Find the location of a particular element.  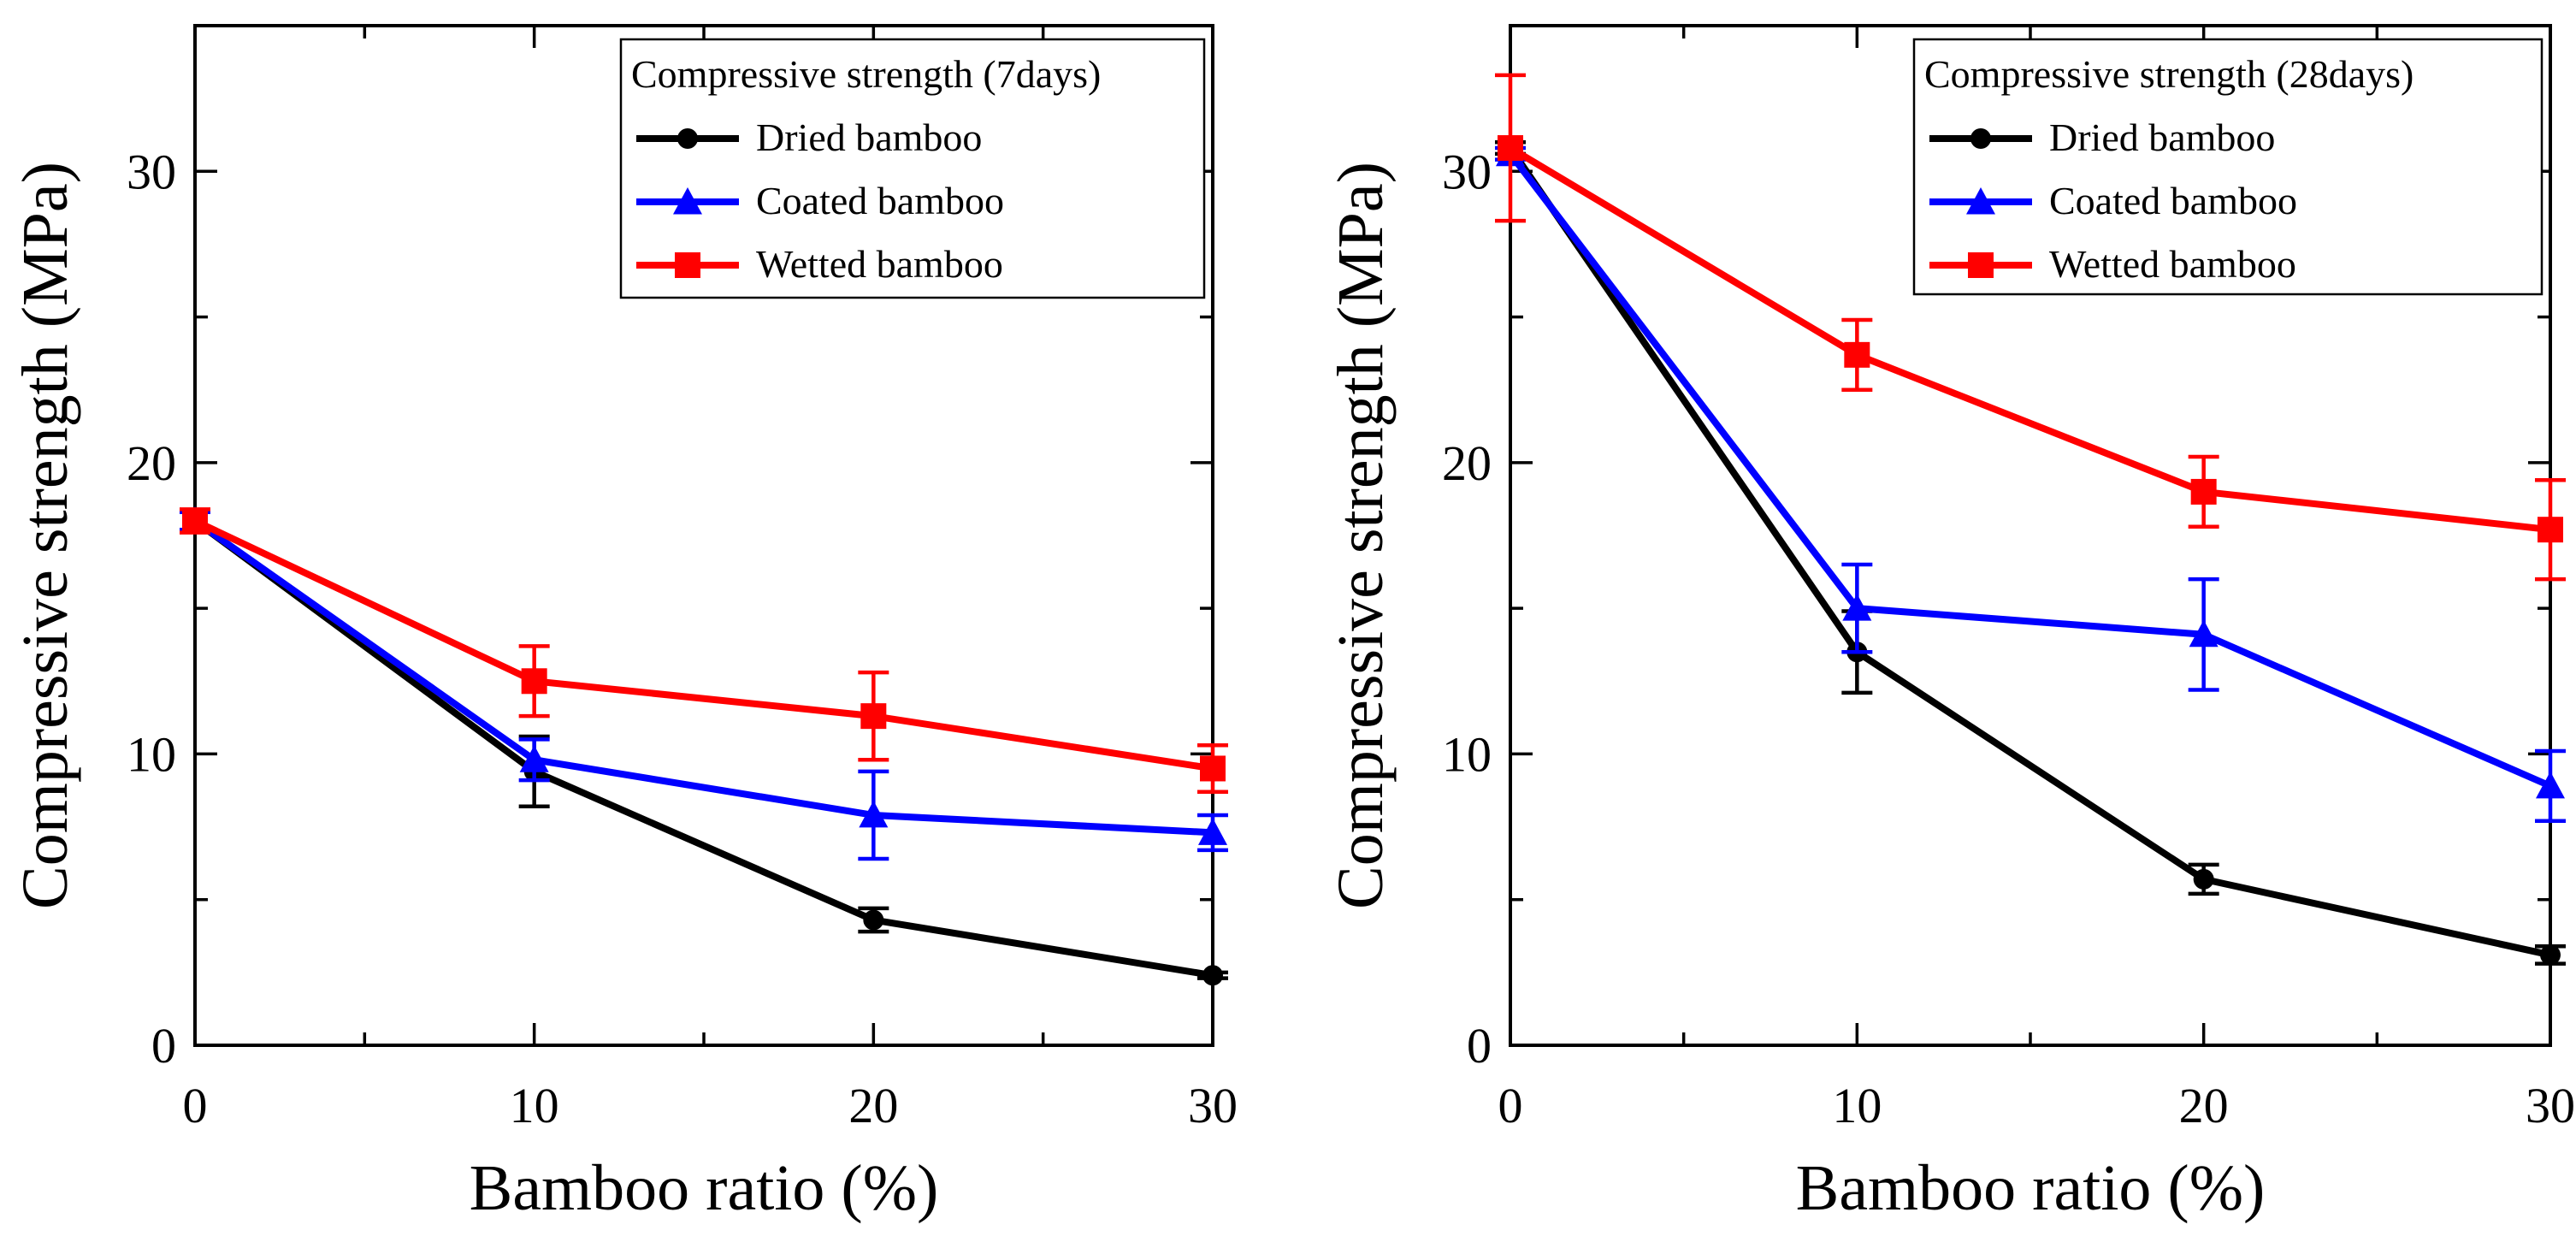

legend-title: Compressive strength (7days) is located at coordinates (866, 74).